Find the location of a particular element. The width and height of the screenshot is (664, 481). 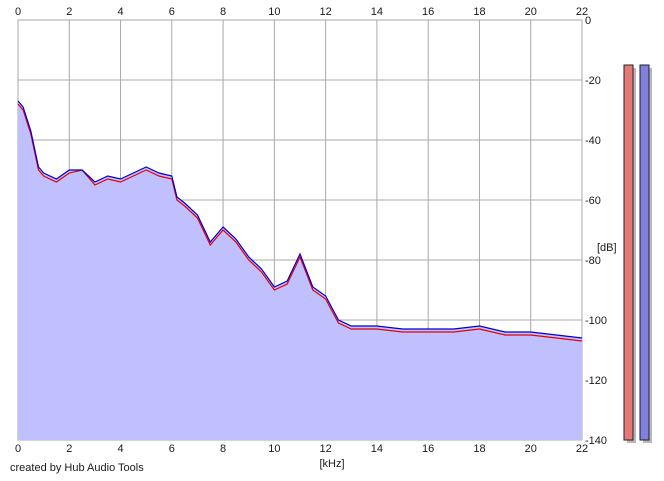

x-tick-label-bottom: 18 is located at coordinates (479, 449).